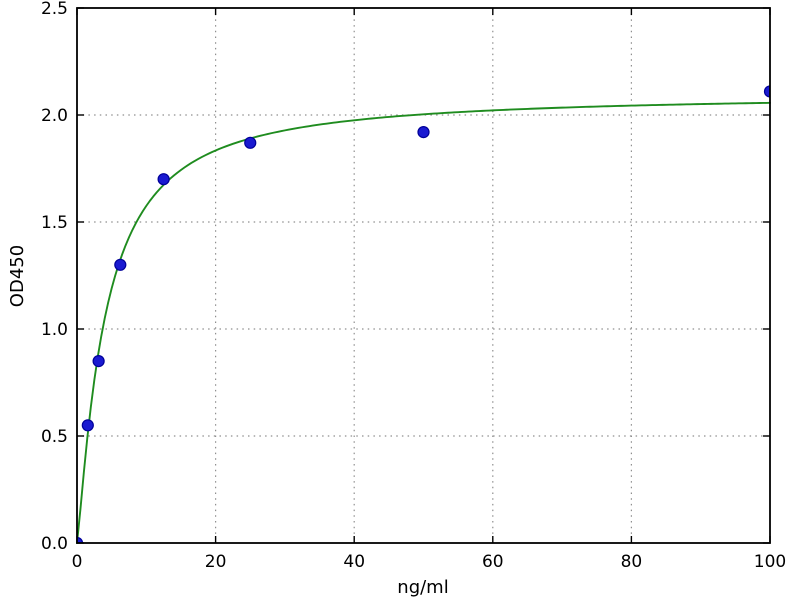 This screenshot has height=600, width=800. What do you see at coordinates (354, 562) in the screenshot?
I see `x-tick-label: 40` at bounding box center [354, 562].